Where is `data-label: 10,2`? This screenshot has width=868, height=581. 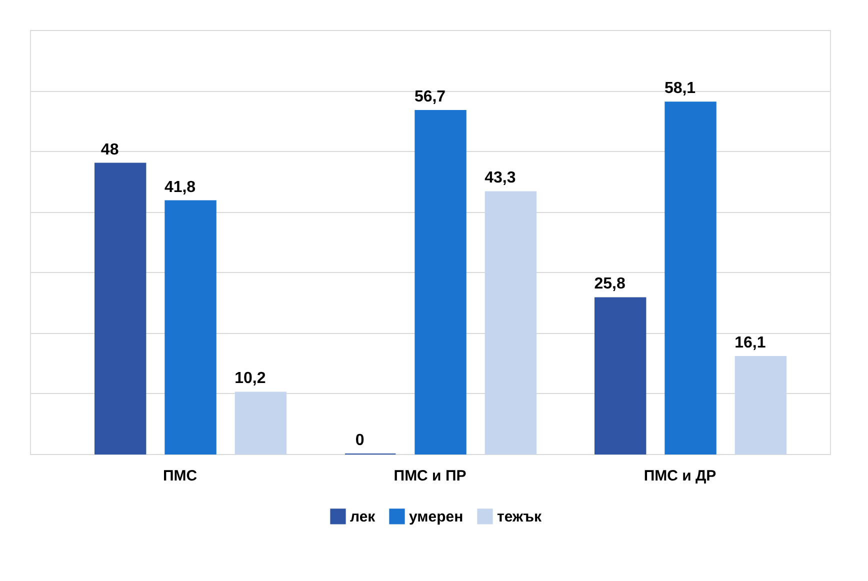
data-label: 10,2 is located at coordinates (250, 379).